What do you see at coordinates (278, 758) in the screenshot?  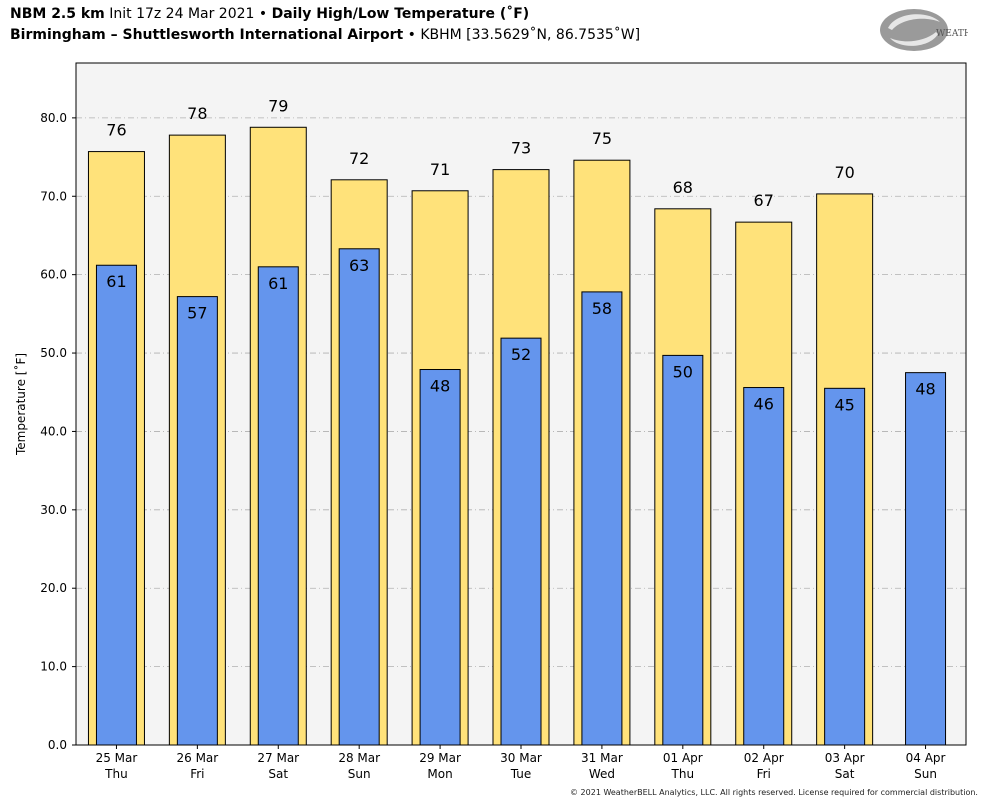 I see `x-tick-date-label: 27 Mar` at bounding box center [278, 758].